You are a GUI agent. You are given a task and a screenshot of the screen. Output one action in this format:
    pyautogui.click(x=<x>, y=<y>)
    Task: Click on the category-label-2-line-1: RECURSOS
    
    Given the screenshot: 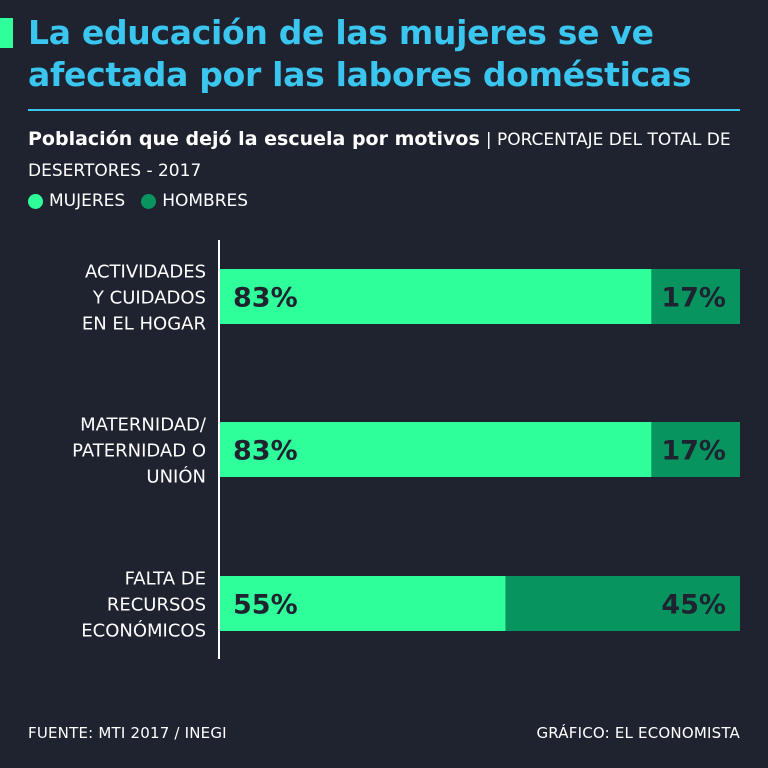 What is the action you would take?
    pyautogui.click(x=156, y=605)
    